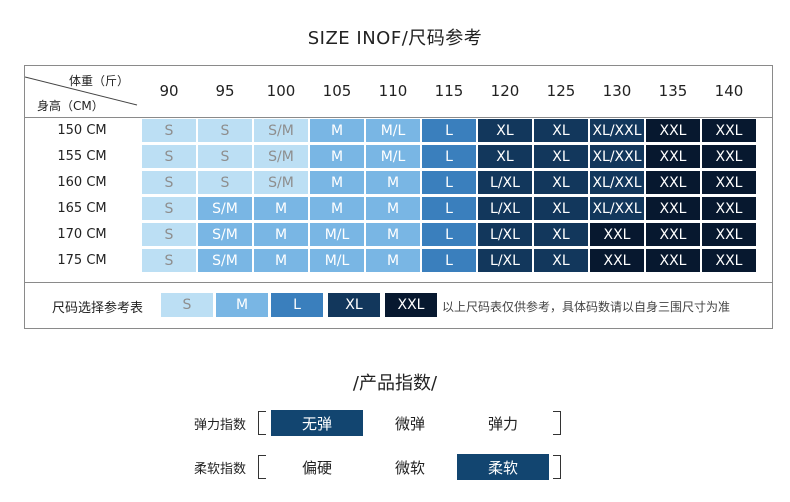 The image size is (790, 502). I want to click on legend-label: 尺码选择参考表, so click(98, 308).